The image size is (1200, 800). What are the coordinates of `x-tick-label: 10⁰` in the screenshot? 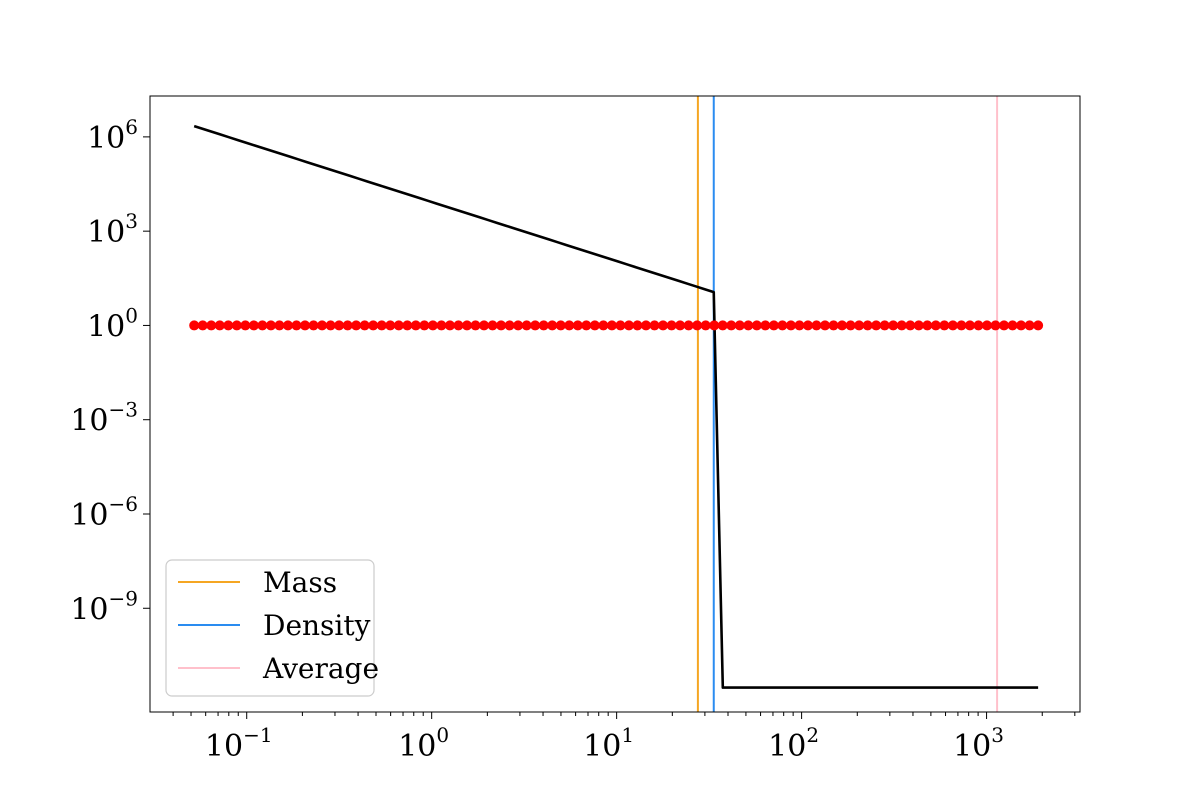 It's located at (423, 743).